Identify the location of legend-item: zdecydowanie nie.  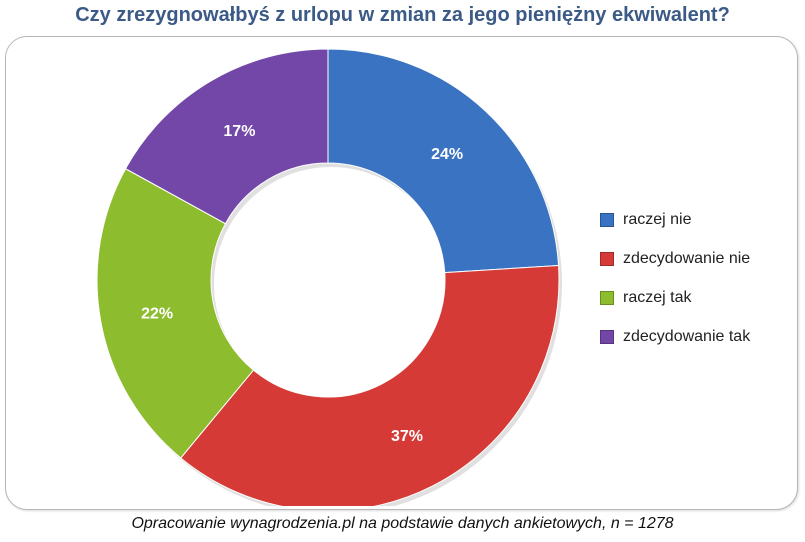
(675, 258).